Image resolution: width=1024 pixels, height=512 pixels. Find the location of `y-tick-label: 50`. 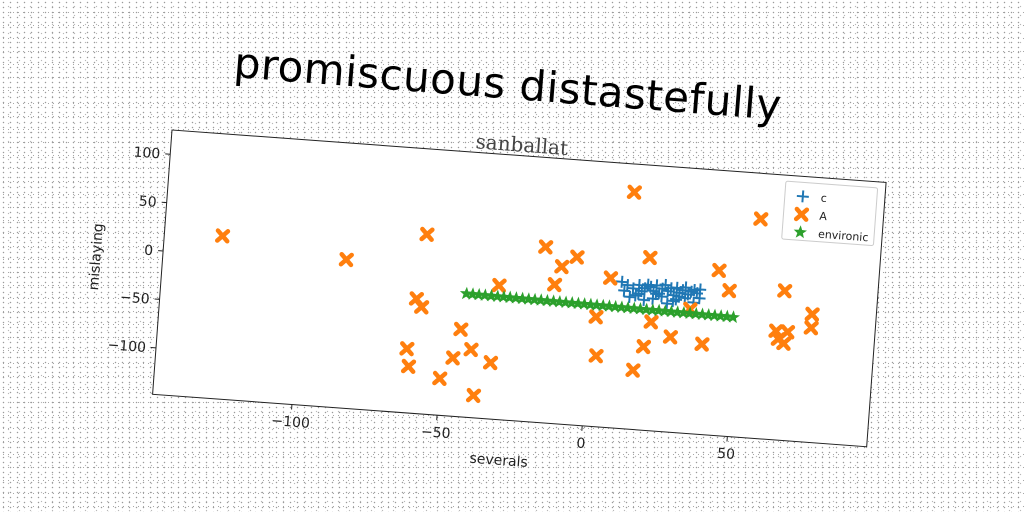

y-tick-label: 50 is located at coordinates (147, 202).